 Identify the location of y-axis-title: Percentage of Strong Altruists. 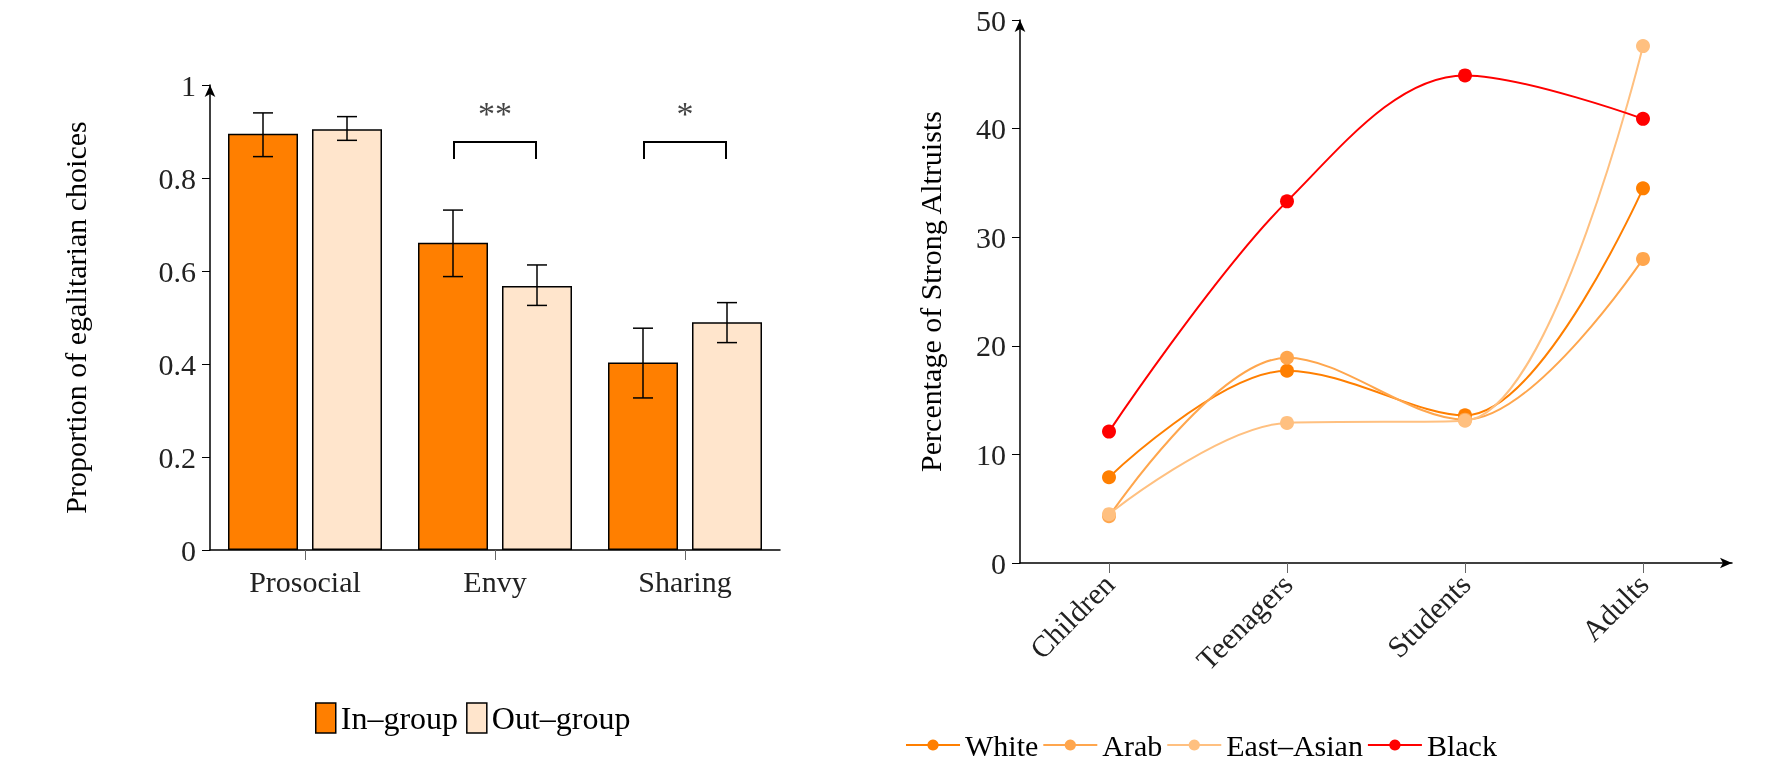
(930, 291).